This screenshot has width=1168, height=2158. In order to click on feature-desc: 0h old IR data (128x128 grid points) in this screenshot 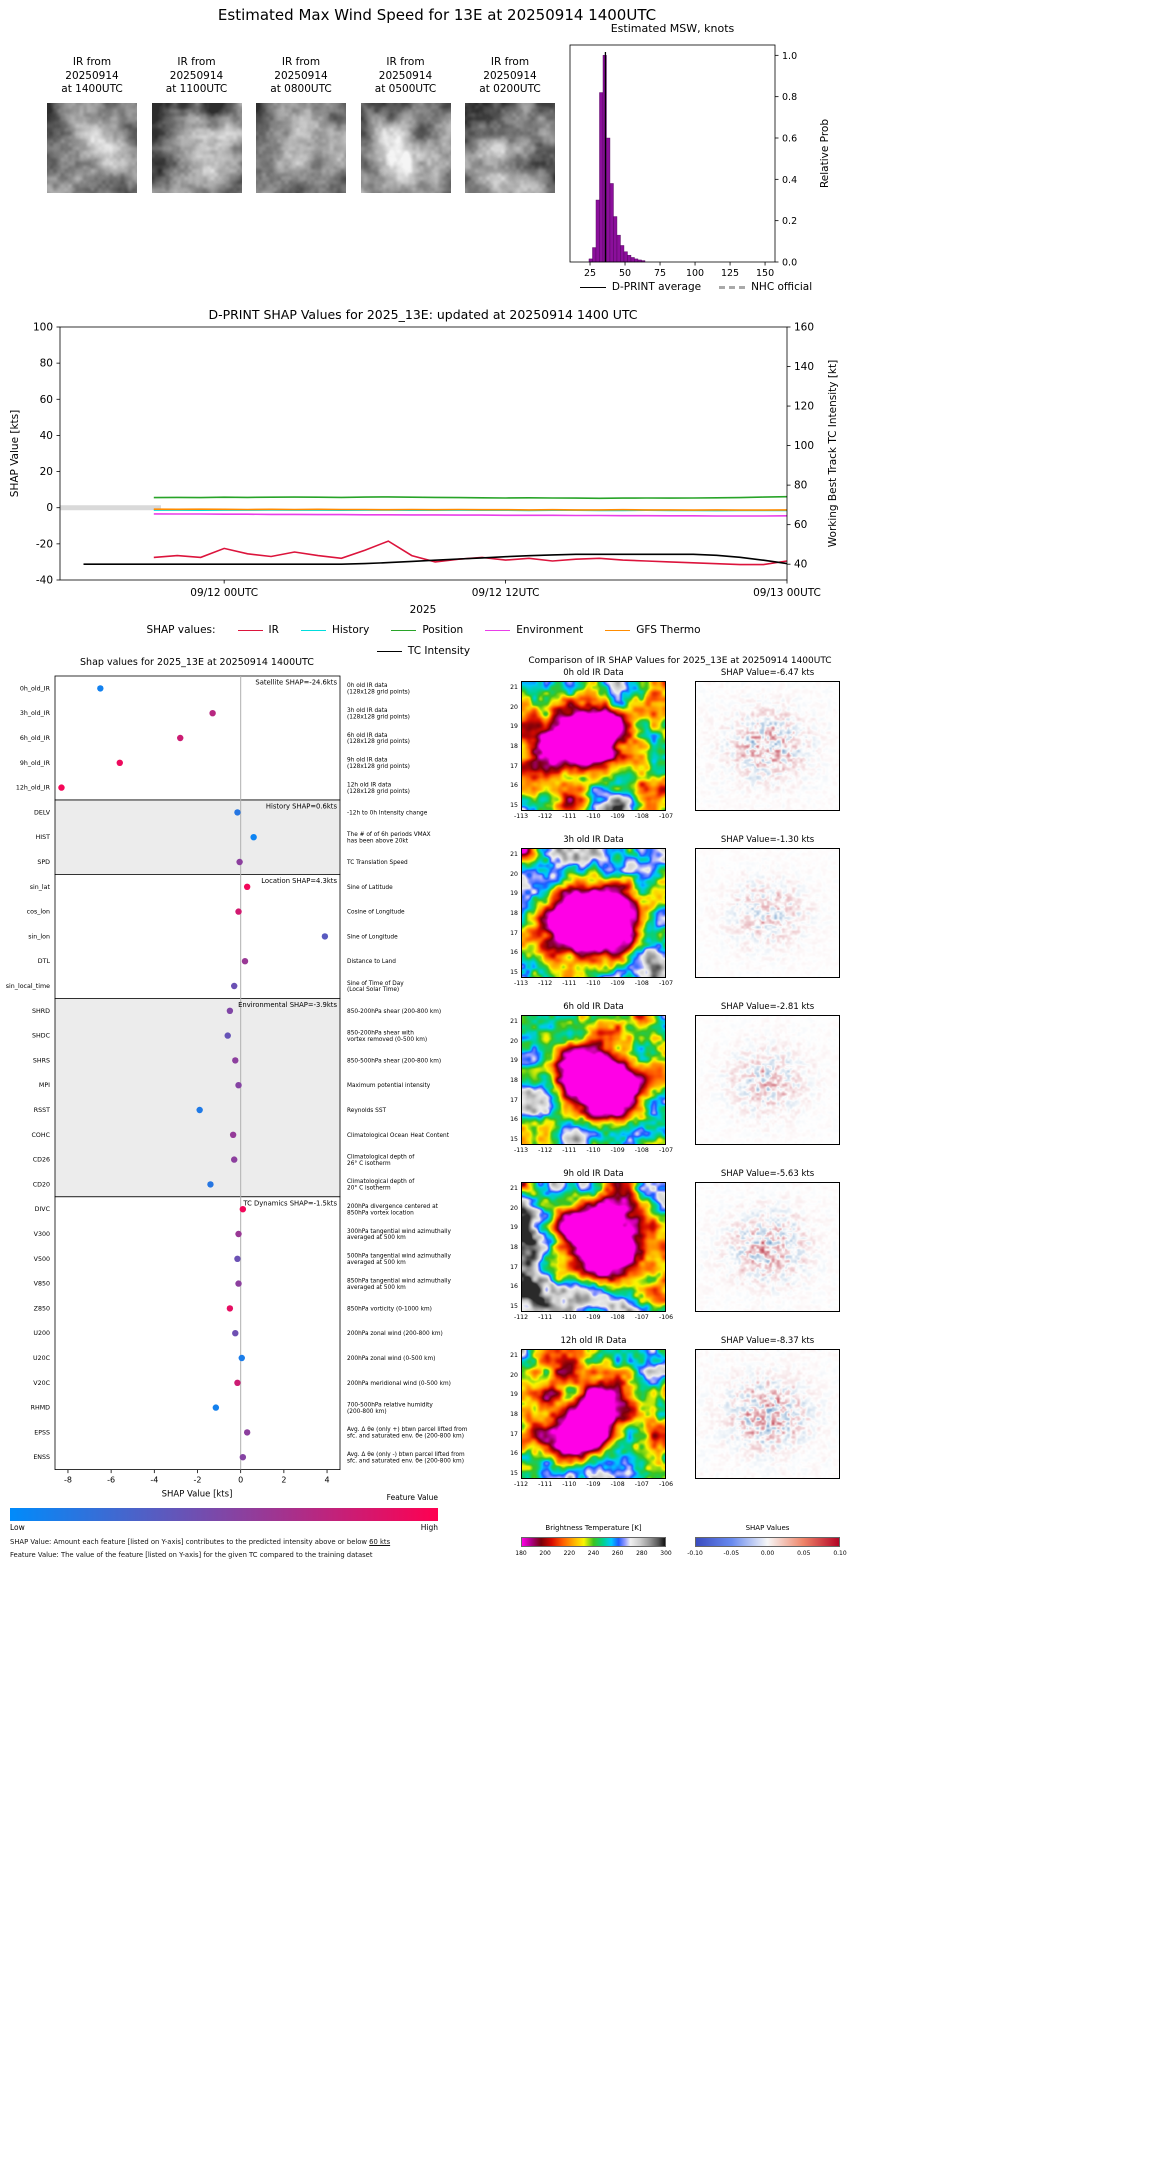, I will do `click(378, 689)`.